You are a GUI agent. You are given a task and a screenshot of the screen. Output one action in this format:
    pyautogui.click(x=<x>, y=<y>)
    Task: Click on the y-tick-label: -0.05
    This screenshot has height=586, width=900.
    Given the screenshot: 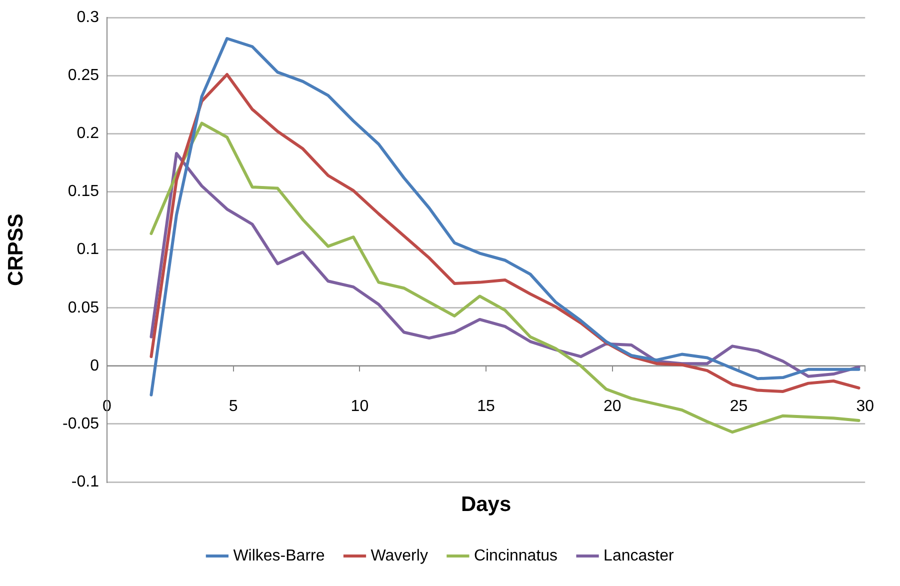 What is the action you would take?
    pyautogui.click(x=81, y=423)
    